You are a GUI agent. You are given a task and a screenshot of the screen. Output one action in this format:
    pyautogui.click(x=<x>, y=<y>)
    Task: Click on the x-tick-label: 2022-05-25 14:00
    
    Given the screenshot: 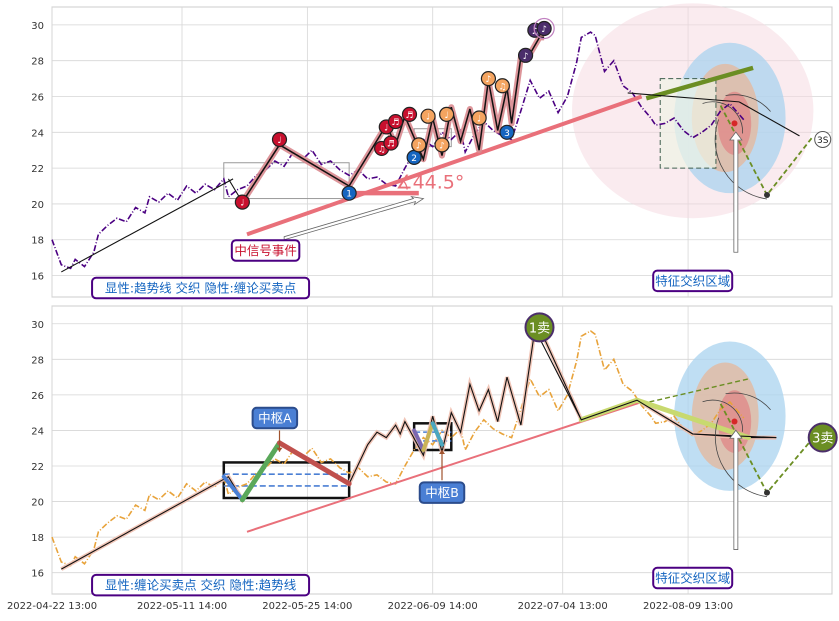 What is the action you would take?
    pyautogui.click(x=307, y=606)
    